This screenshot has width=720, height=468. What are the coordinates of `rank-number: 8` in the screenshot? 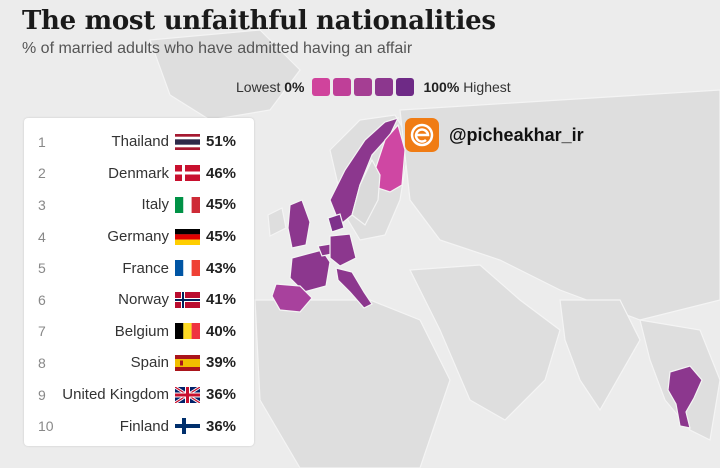 It's located at (42, 362).